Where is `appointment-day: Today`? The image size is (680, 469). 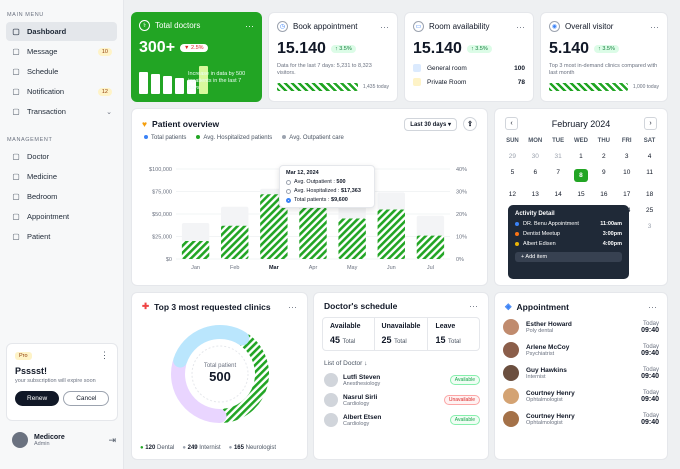
appointment-day: Today is located at coordinates (650, 323).